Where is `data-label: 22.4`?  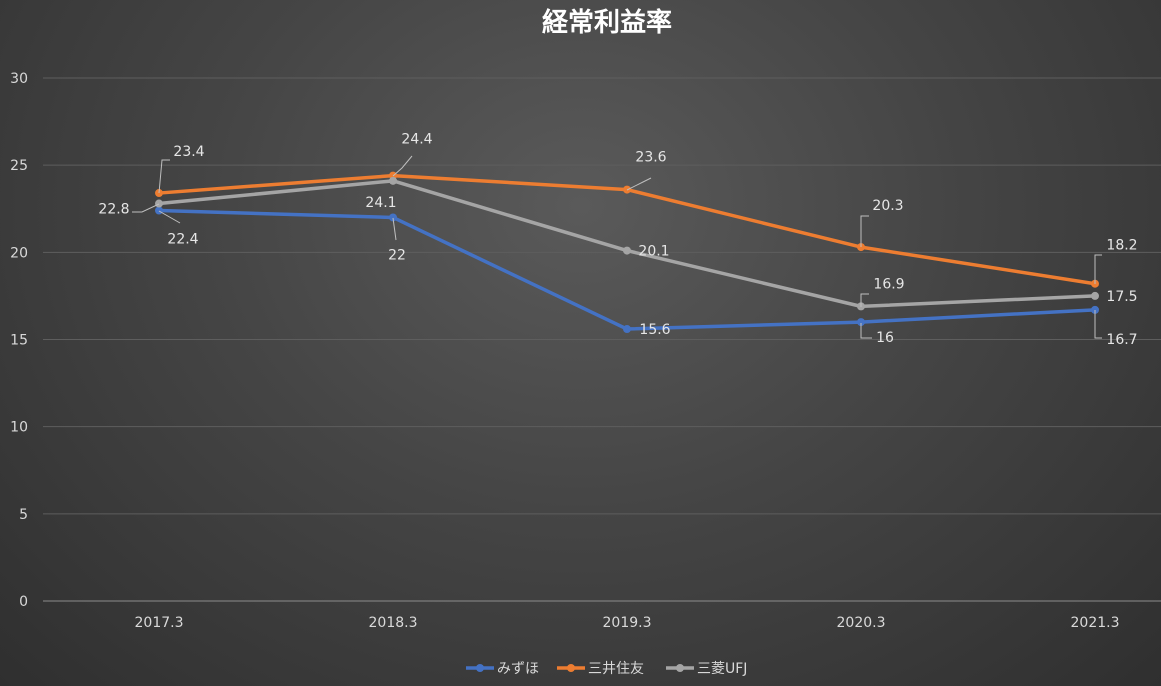
data-label: 22.4 is located at coordinates (182, 239).